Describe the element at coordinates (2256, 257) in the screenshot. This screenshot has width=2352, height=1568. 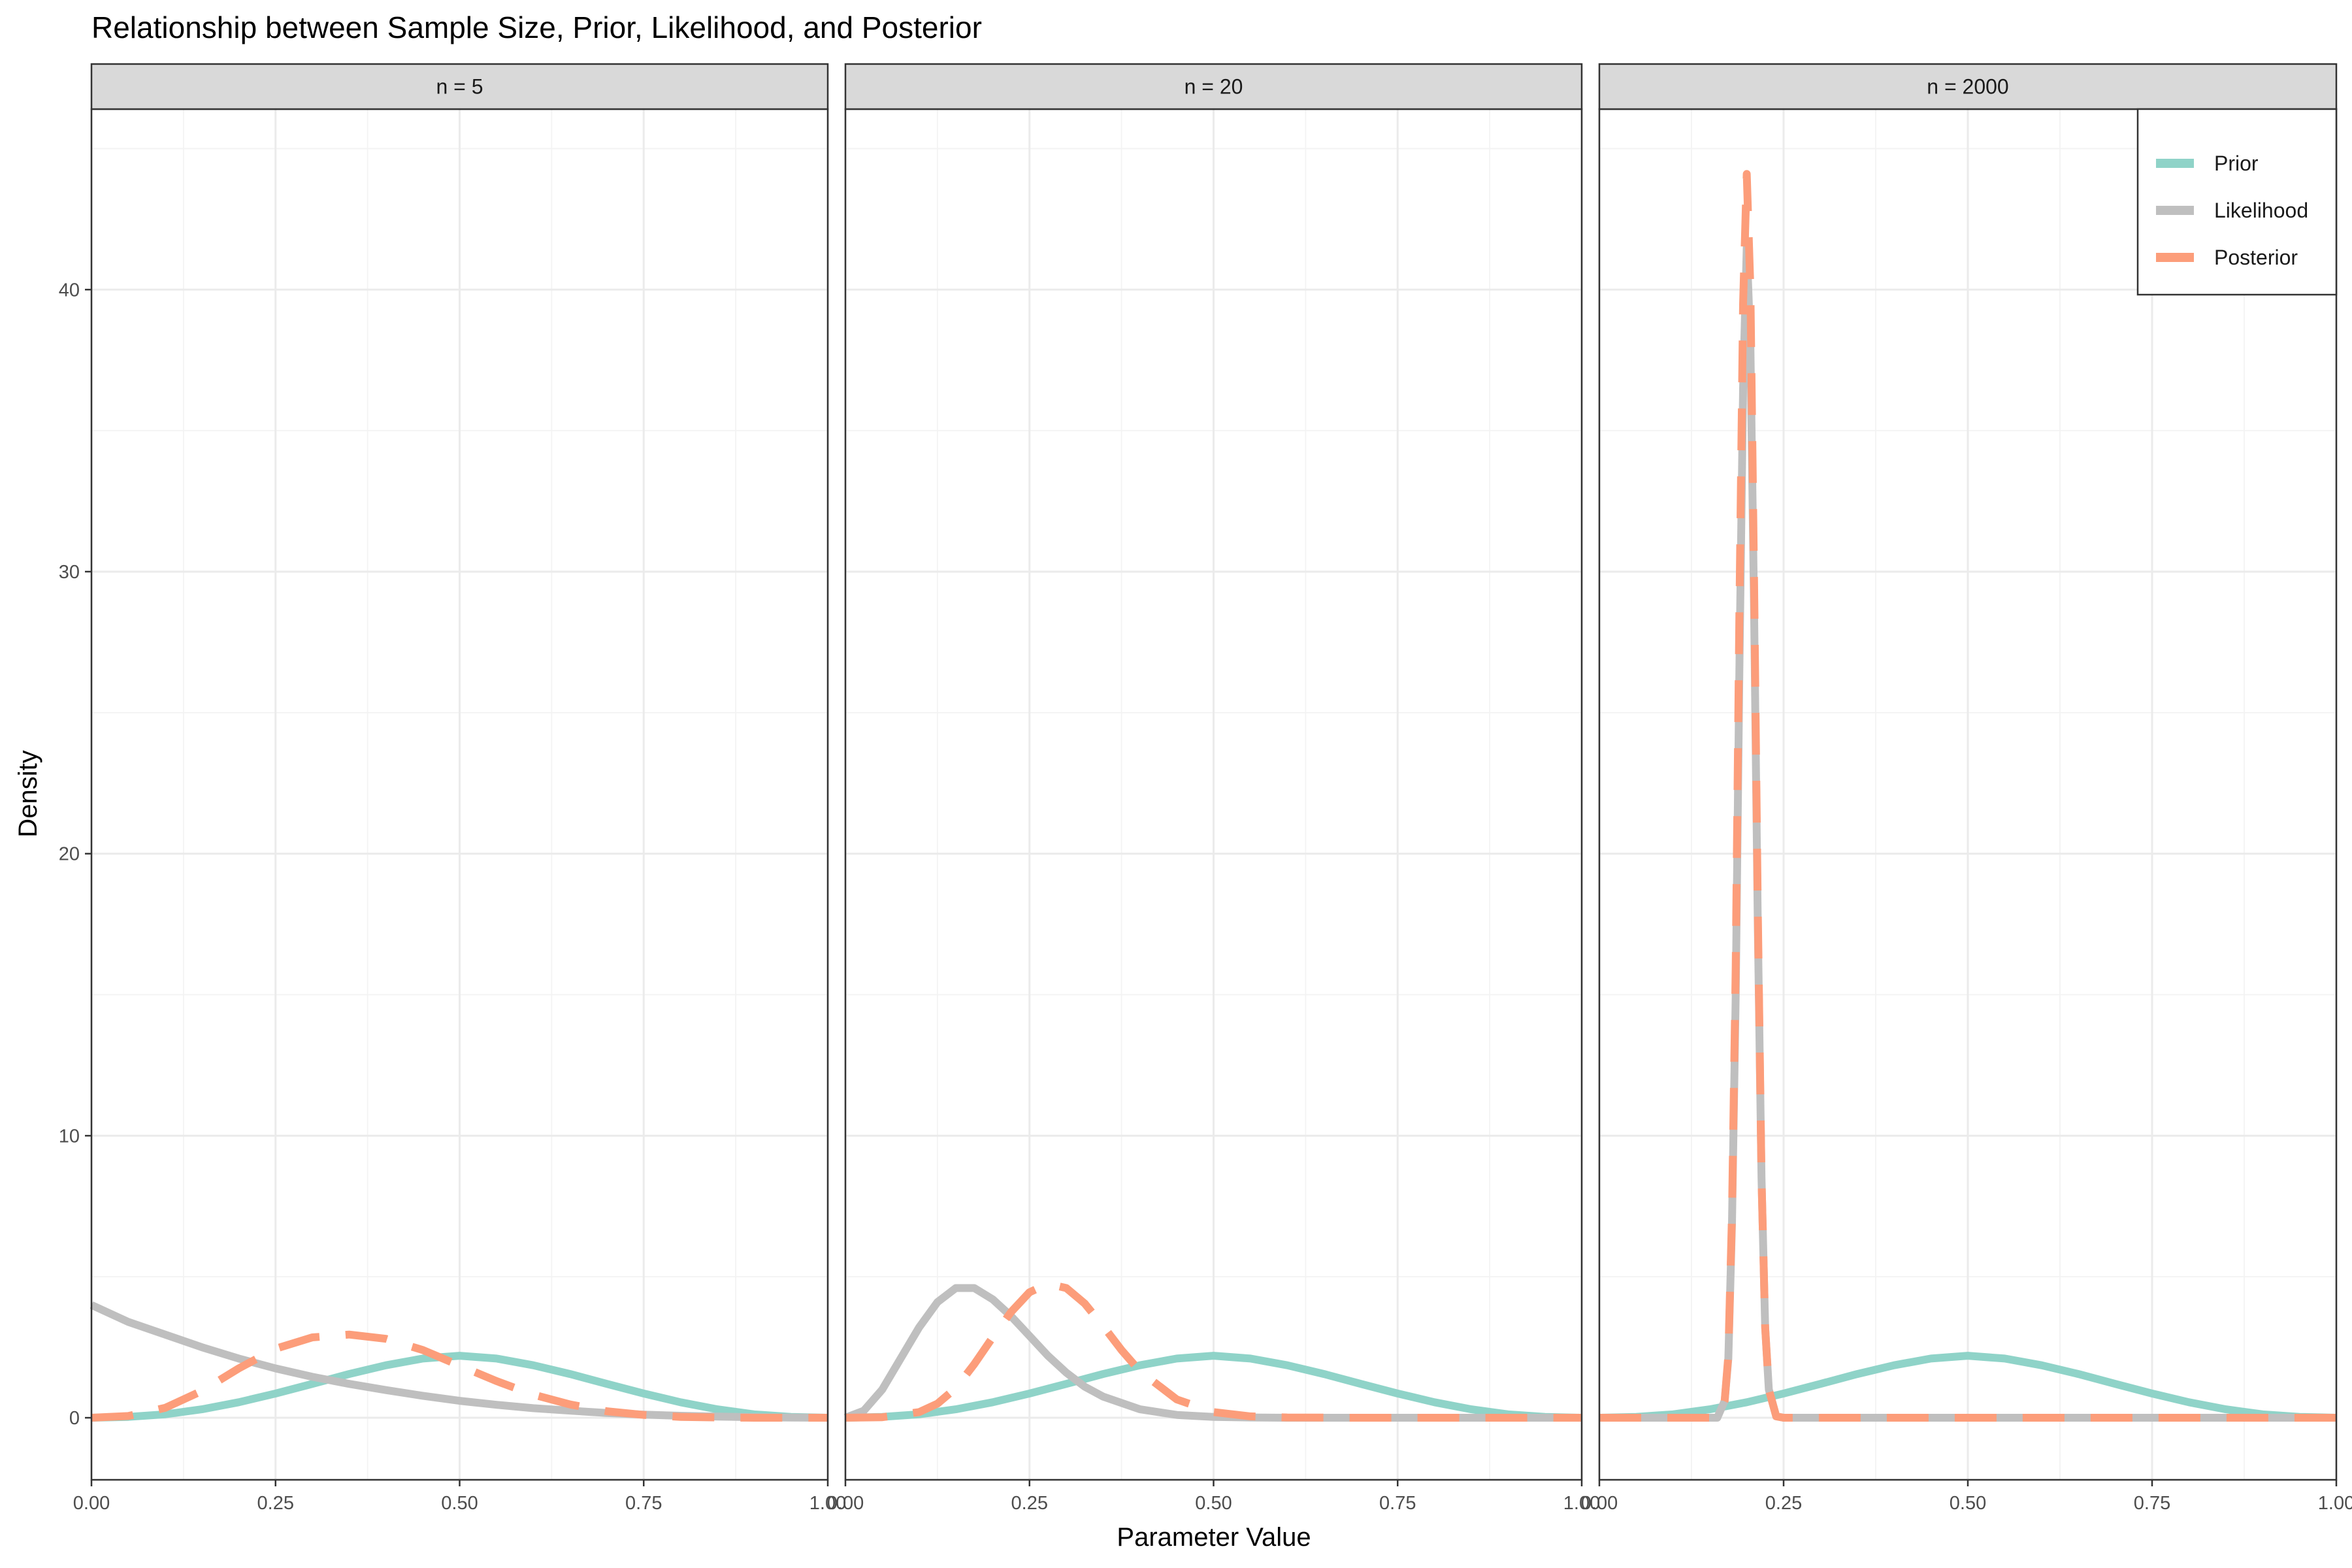
I see `legend-label-posterior: Posterior` at that location.